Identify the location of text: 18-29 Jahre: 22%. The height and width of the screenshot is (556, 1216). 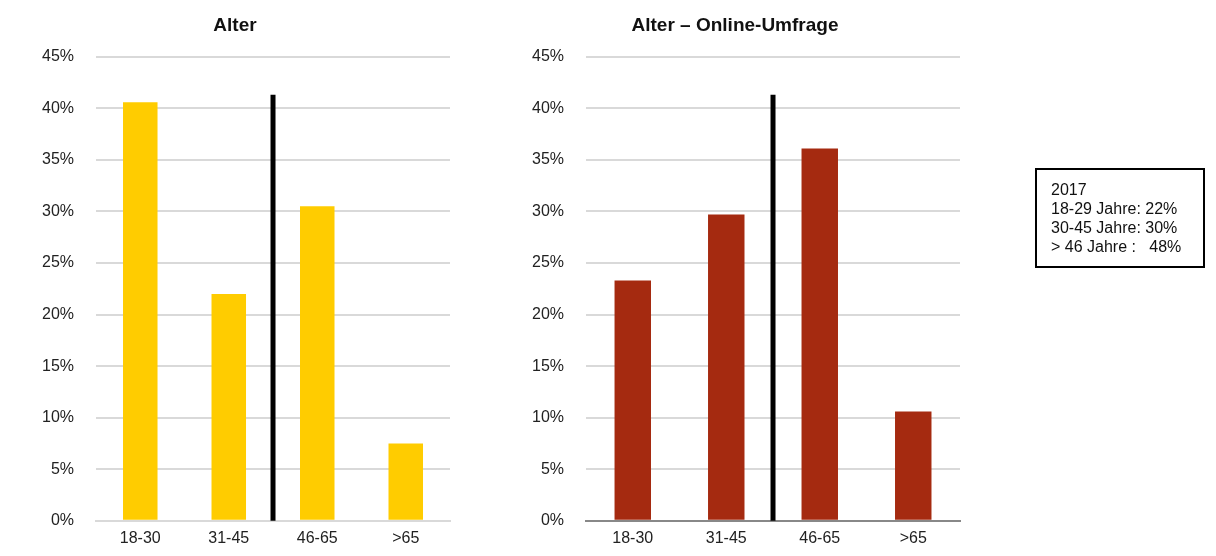
(1114, 208).